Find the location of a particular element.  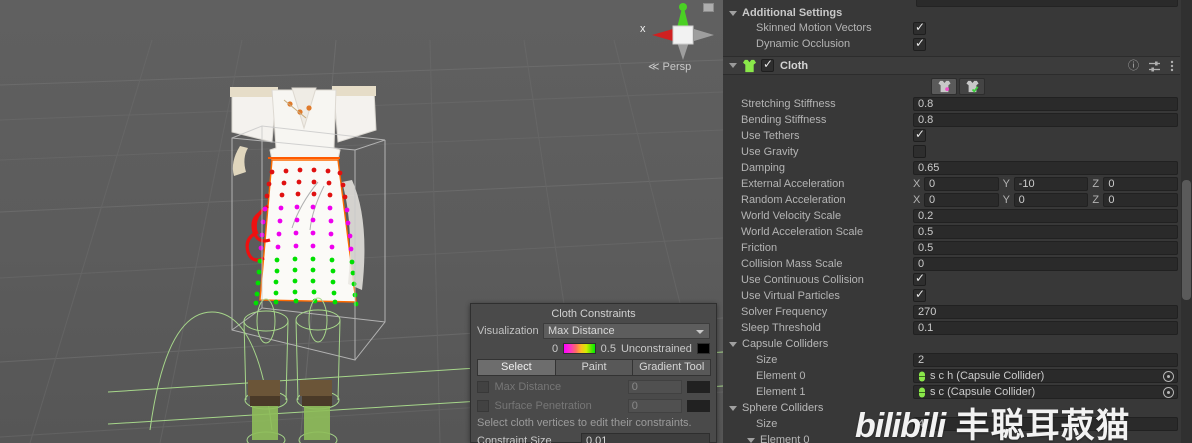

paint-tool-button: Paint is located at coordinates (594, 367).